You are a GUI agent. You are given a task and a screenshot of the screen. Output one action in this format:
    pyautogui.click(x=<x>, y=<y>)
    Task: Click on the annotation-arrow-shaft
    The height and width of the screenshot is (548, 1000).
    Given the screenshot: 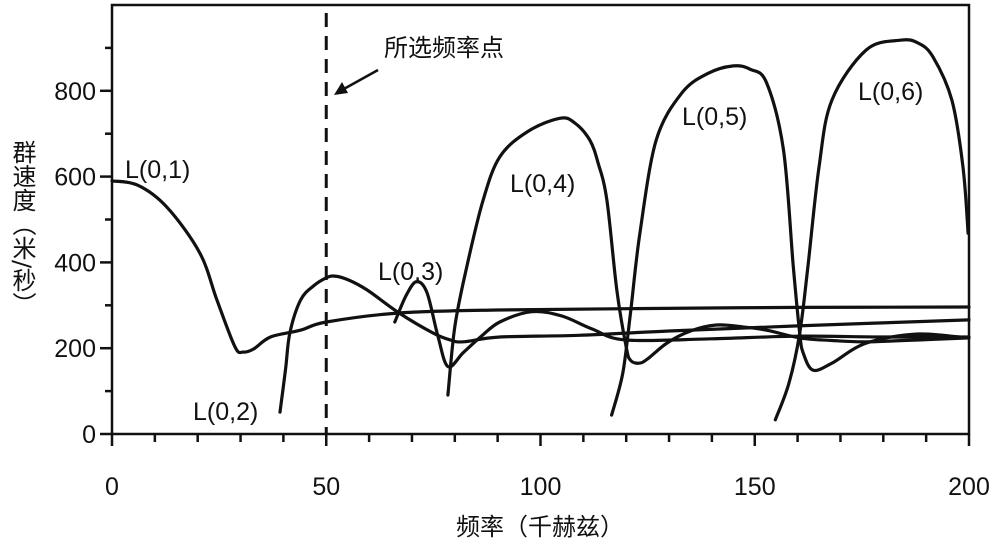 What is the action you would take?
    pyautogui.click(x=360, y=80)
    